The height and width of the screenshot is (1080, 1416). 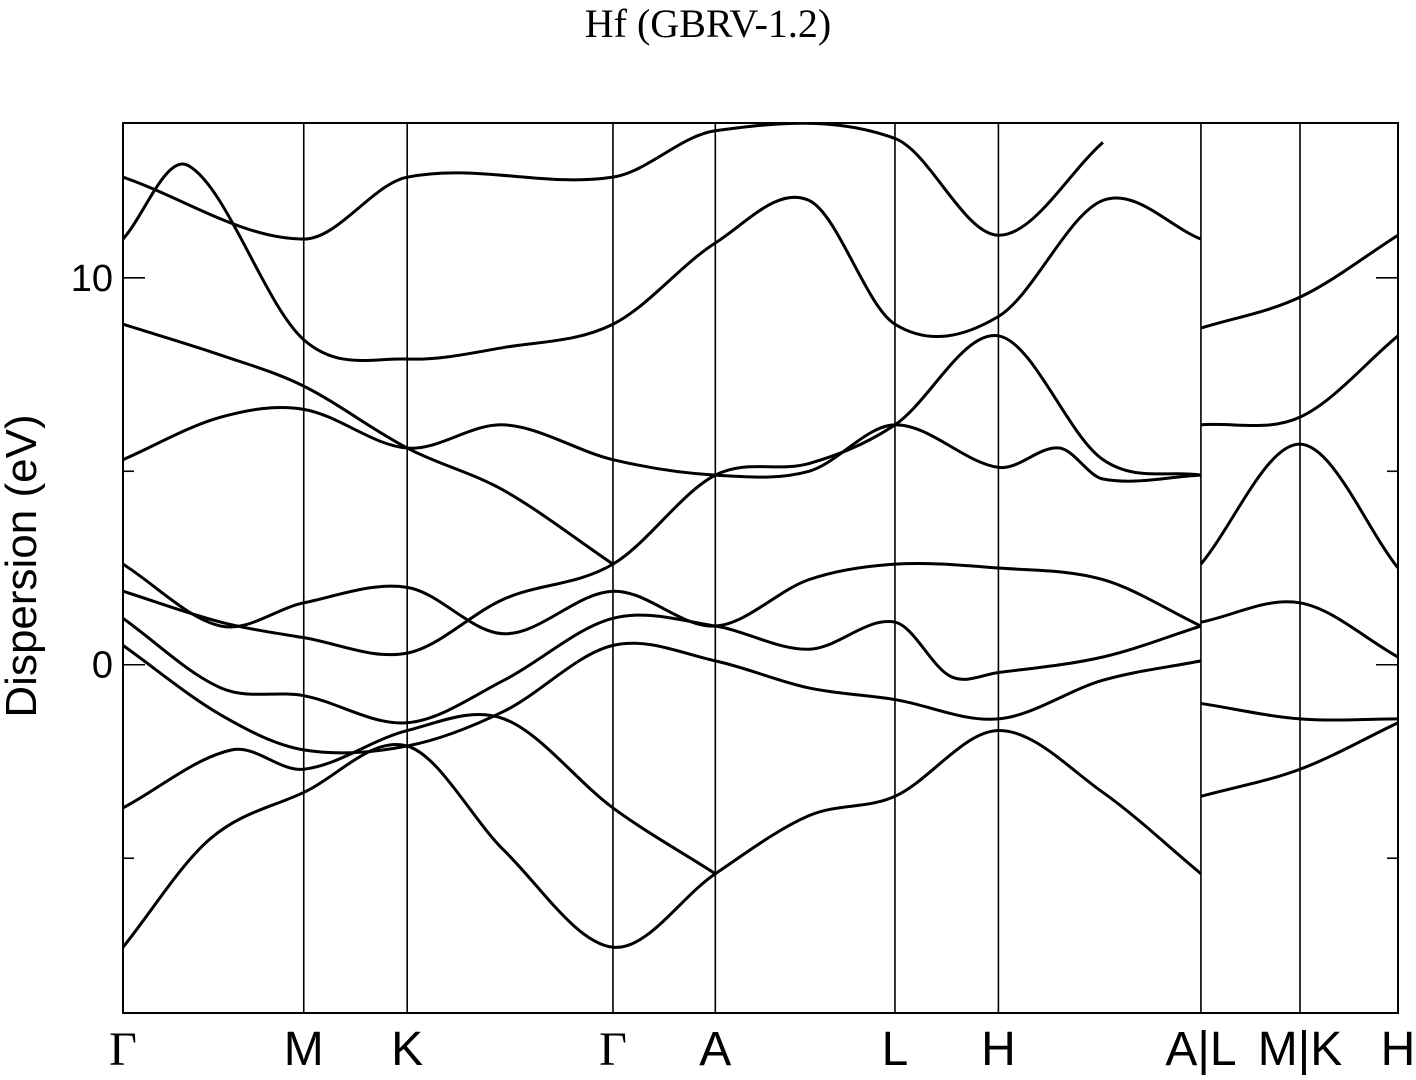 What do you see at coordinates (102, 666) in the screenshot?
I see `y-tick-label-1: 0` at bounding box center [102, 666].